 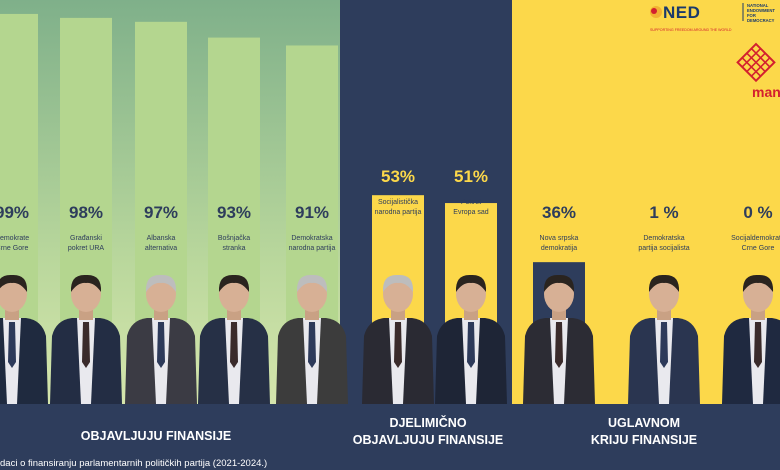 What do you see at coordinates (161, 238) in the screenshot?
I see `category-label: Albanska` at bounding box center [161, 238].